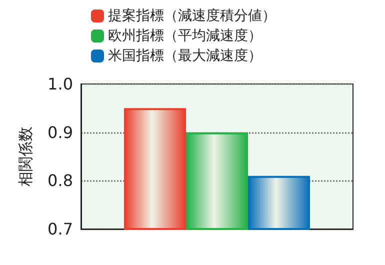  I want to click on legend-label: 米国指標（最大減速度）, so click(185, 56).